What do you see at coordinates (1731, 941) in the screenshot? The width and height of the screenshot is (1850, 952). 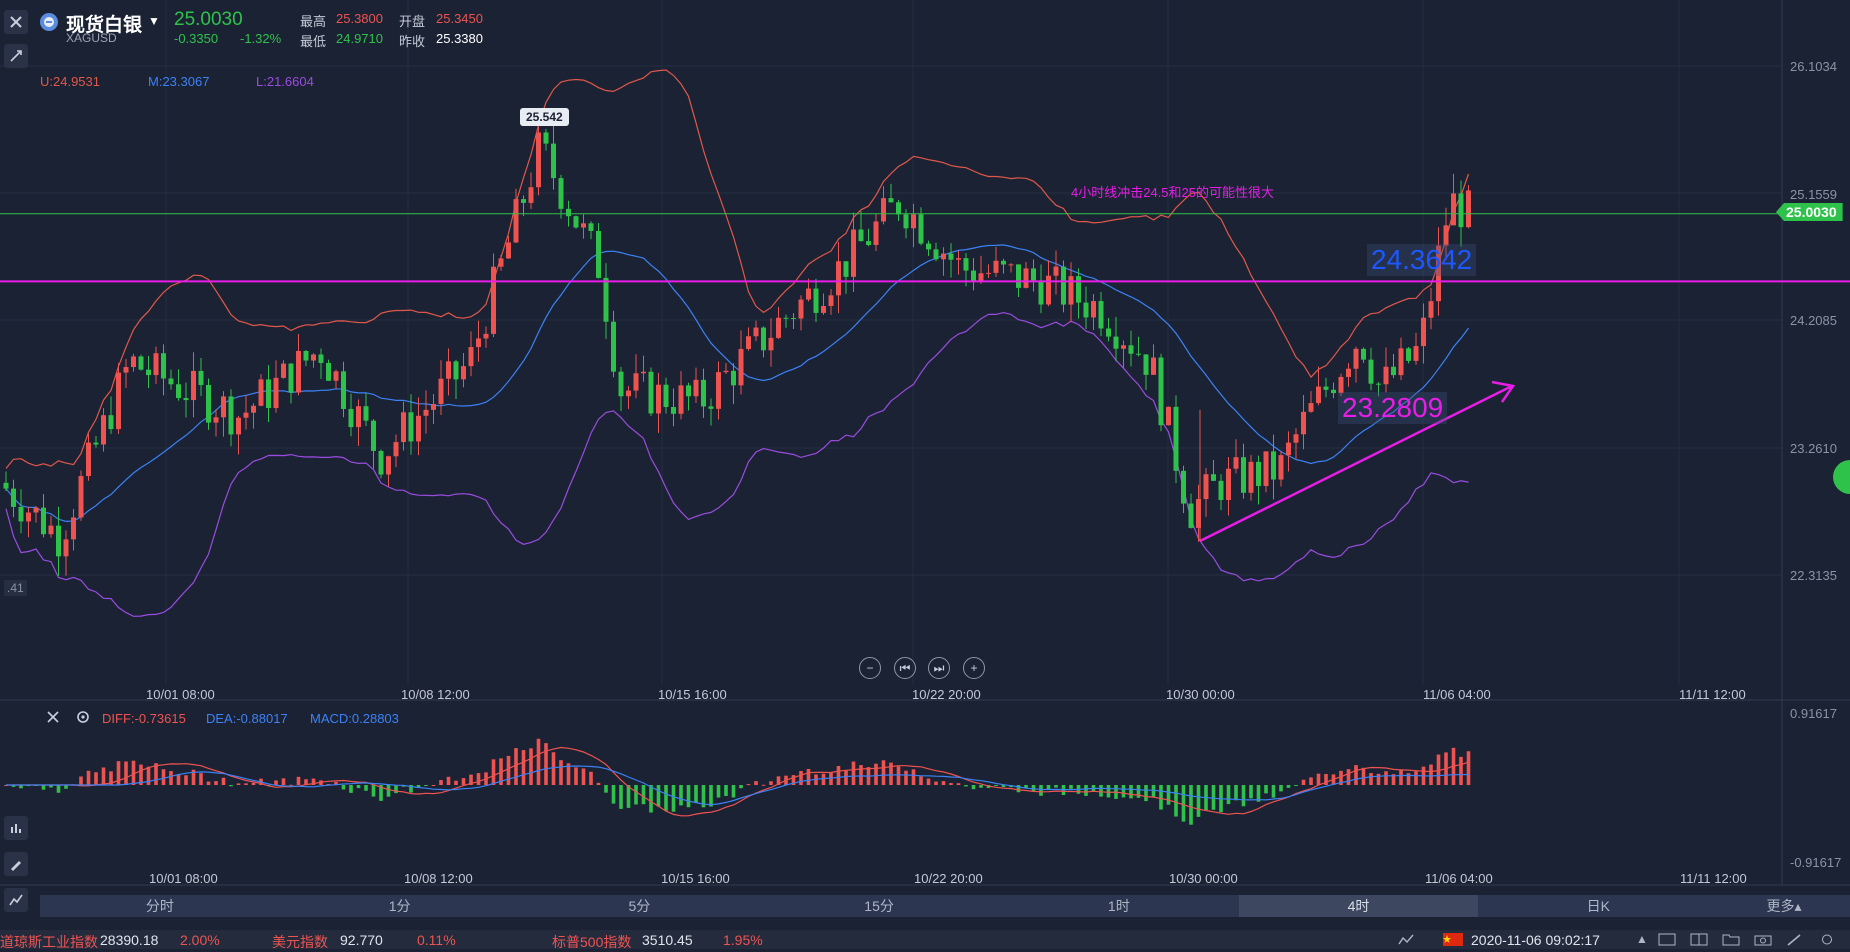 I see `folder-icon` at bounding box center [1731, 941].